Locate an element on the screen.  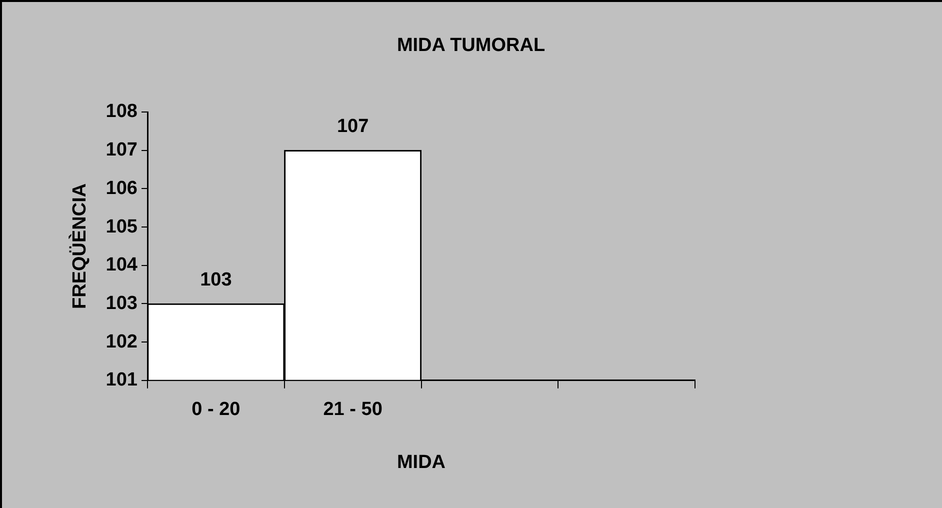
y-tick-label: 107 is located at coordinates (122, 150).